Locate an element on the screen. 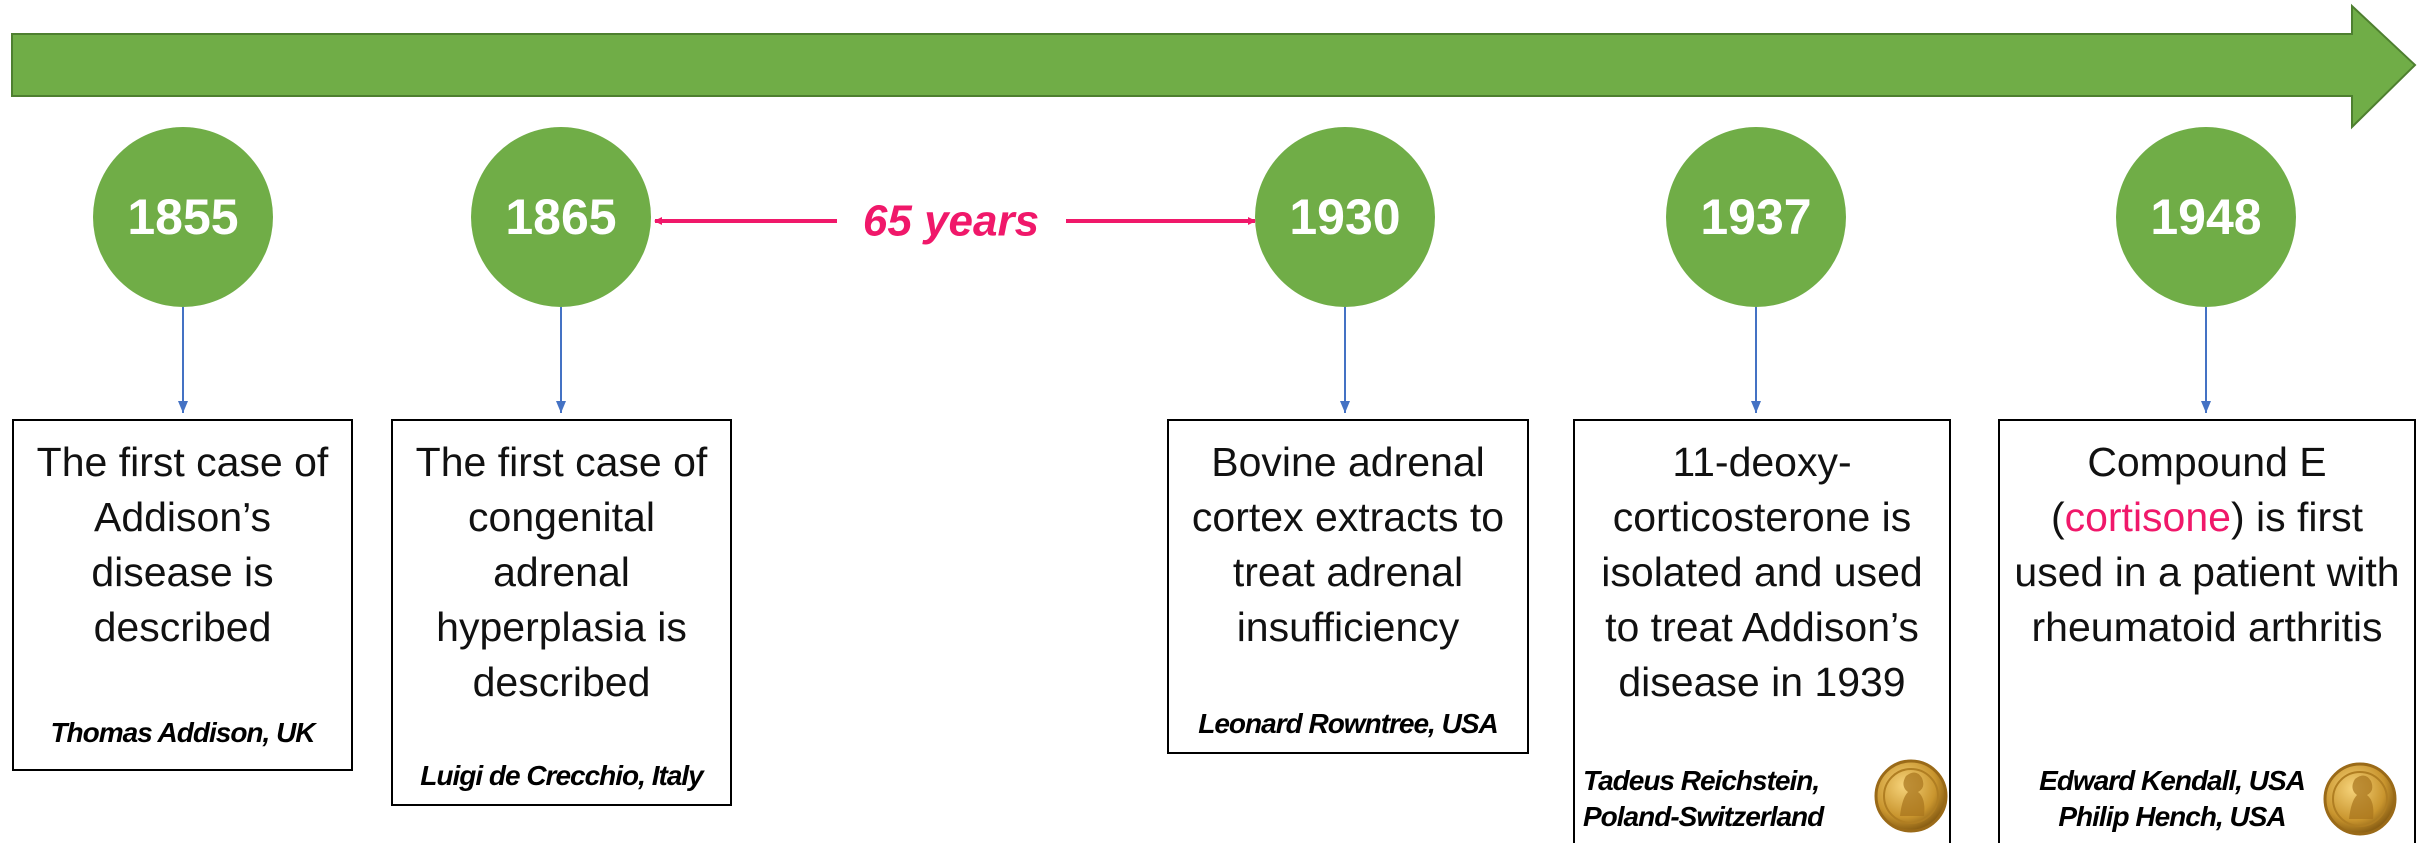  description-text: Compound E ( is located at coordinates (2188, 489).